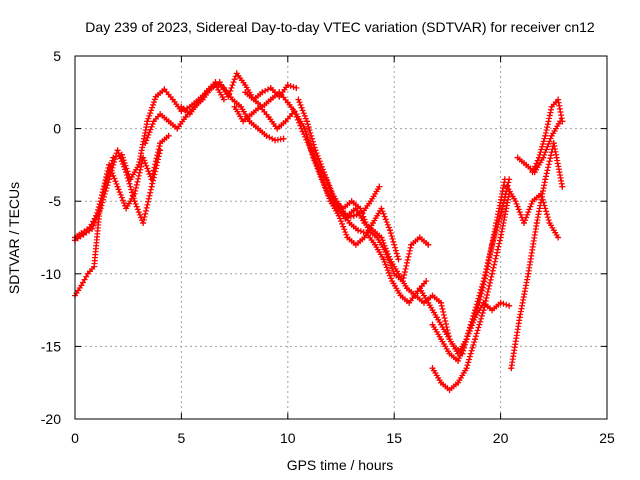  What do you see at coordinates (75, 438) in the screenshot?
I see `x-tick-label: 0` at bounding box center [75, 438].